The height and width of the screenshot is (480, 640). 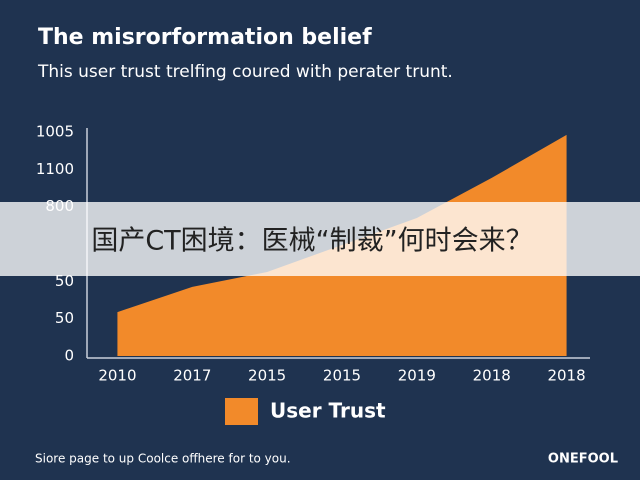 What do you see at coordinates (311, 241) in the screenshot?
I see `banner-text: 国产CT困境：医械“制裁”何时会来？` at bounding box center [311, 241].